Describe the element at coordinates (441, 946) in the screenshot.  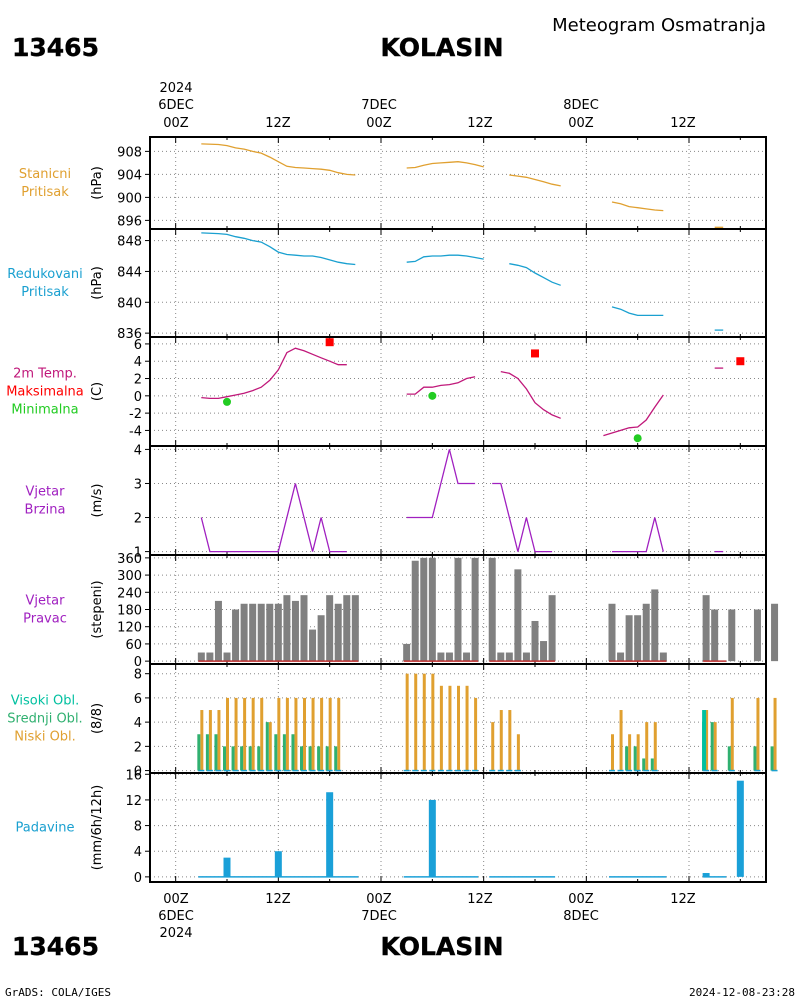
I see `station-name-bottom: KOLASIN` at that location.